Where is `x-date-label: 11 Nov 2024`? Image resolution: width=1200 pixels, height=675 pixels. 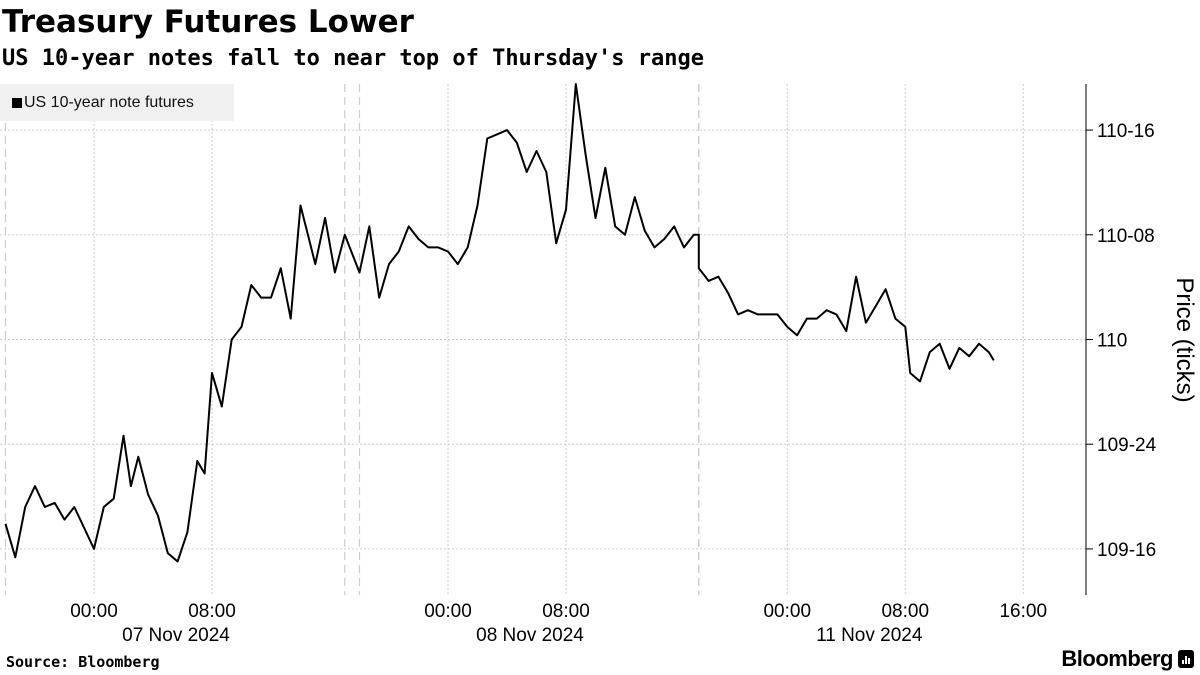
x-date-label: 11 Nov 2024 is located at coordinates (869, 635).